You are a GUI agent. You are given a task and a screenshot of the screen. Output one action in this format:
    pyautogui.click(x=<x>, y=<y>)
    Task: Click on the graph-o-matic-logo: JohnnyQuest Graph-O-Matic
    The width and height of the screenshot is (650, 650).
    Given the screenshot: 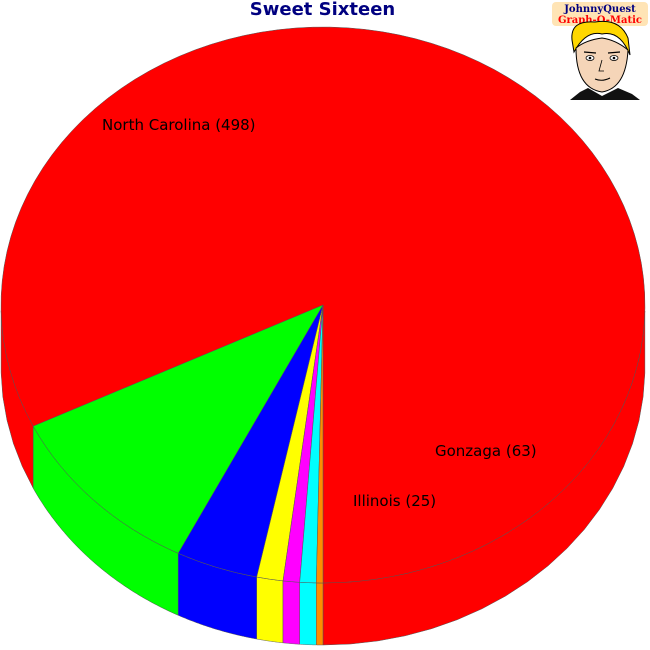 What is the action you would take?
    pyautogui.click(x=600, y=50)
    